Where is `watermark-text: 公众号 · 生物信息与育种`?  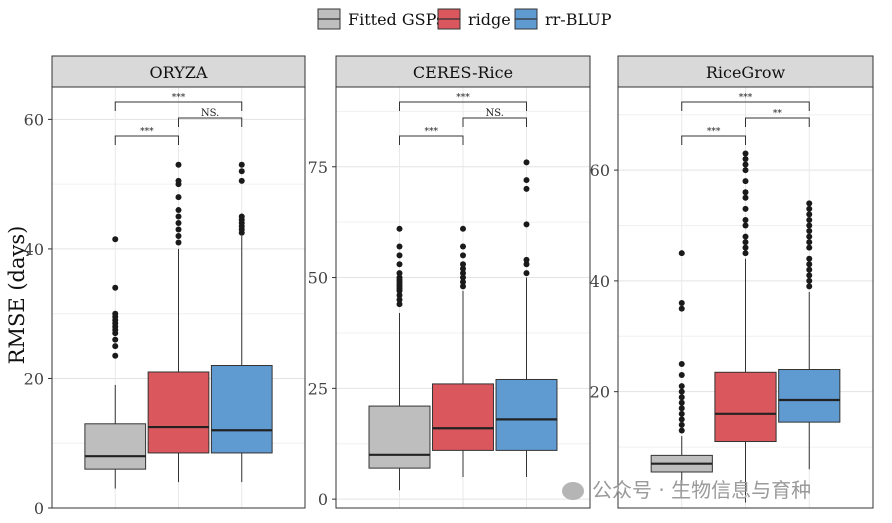
watermark-text: 公众号 · 生物信息与育种 is located at coordinates (702, 490).